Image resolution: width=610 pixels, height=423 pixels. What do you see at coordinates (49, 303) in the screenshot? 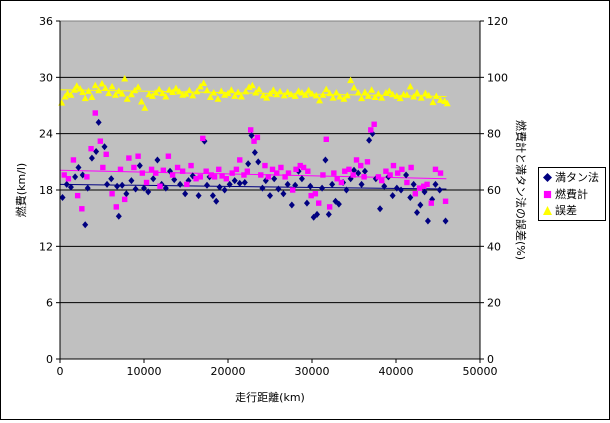
I see `y-tick-label: 6` at bounding box center [49, 303].